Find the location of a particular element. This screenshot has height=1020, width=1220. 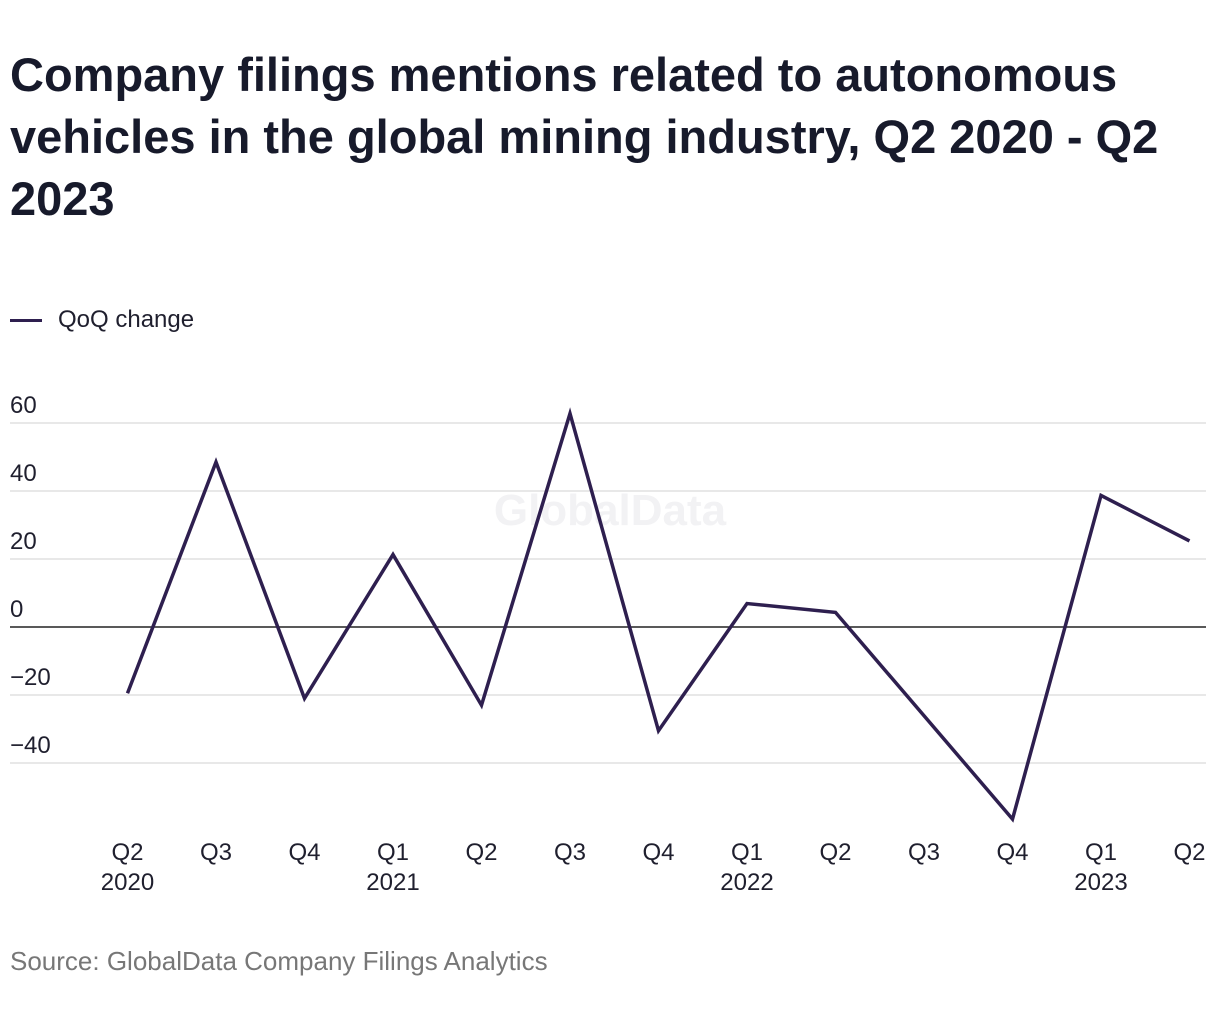

y-tick-label: 40 is located at coordinates (23, 473).